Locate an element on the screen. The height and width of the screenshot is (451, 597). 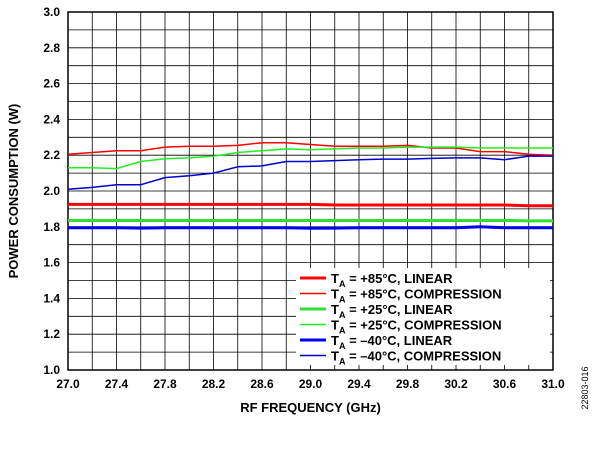
y-tick-label: 1.2 is located at coordinates (51, 334).